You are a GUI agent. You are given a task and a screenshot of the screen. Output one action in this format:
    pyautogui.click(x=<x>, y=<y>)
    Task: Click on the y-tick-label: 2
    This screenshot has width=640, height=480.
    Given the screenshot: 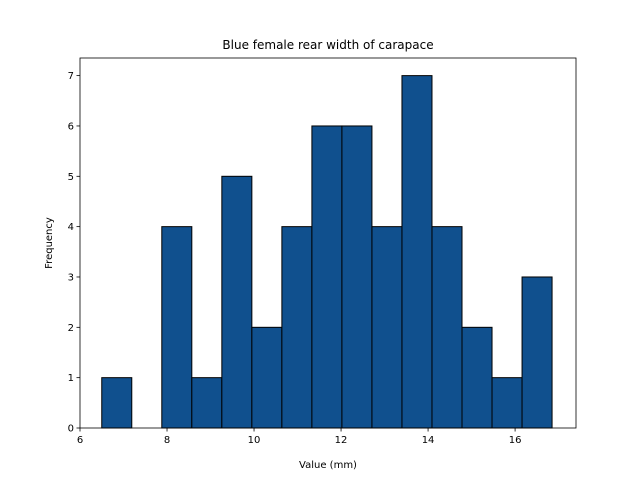 What is the action you would take?
    pyautogui.click(x=71, y=328)
    